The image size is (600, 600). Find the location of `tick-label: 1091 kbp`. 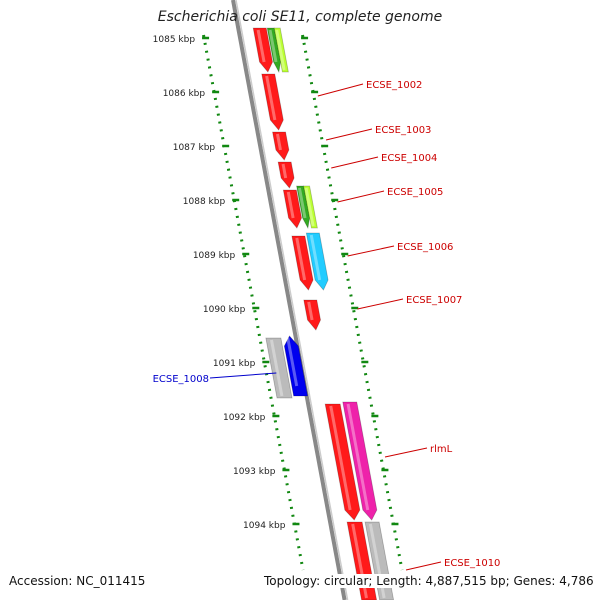

tick-label: 1091 kbp is located at coordinates (234, 364).